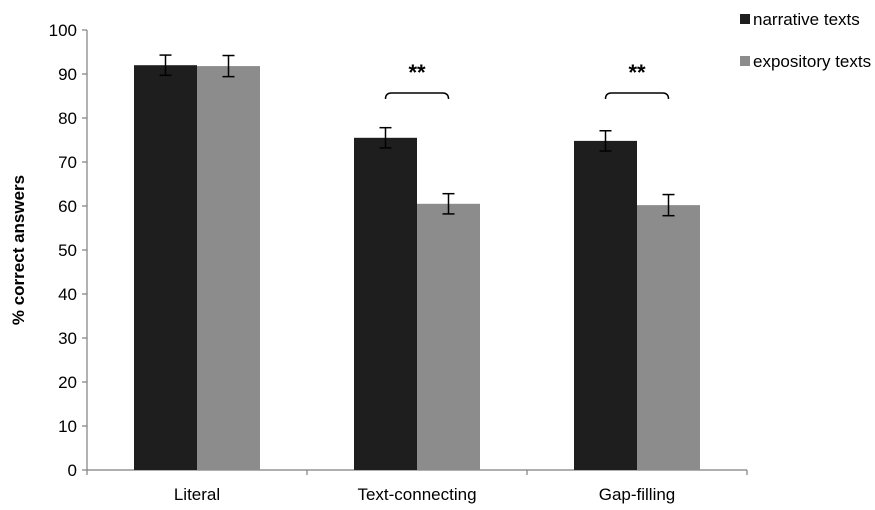 Image resolution: width=875 pixels, height=510 pixels. Describe the element at coordinates (67, 382) in the screenshot. I see `y-tick-label: 20` at that location.